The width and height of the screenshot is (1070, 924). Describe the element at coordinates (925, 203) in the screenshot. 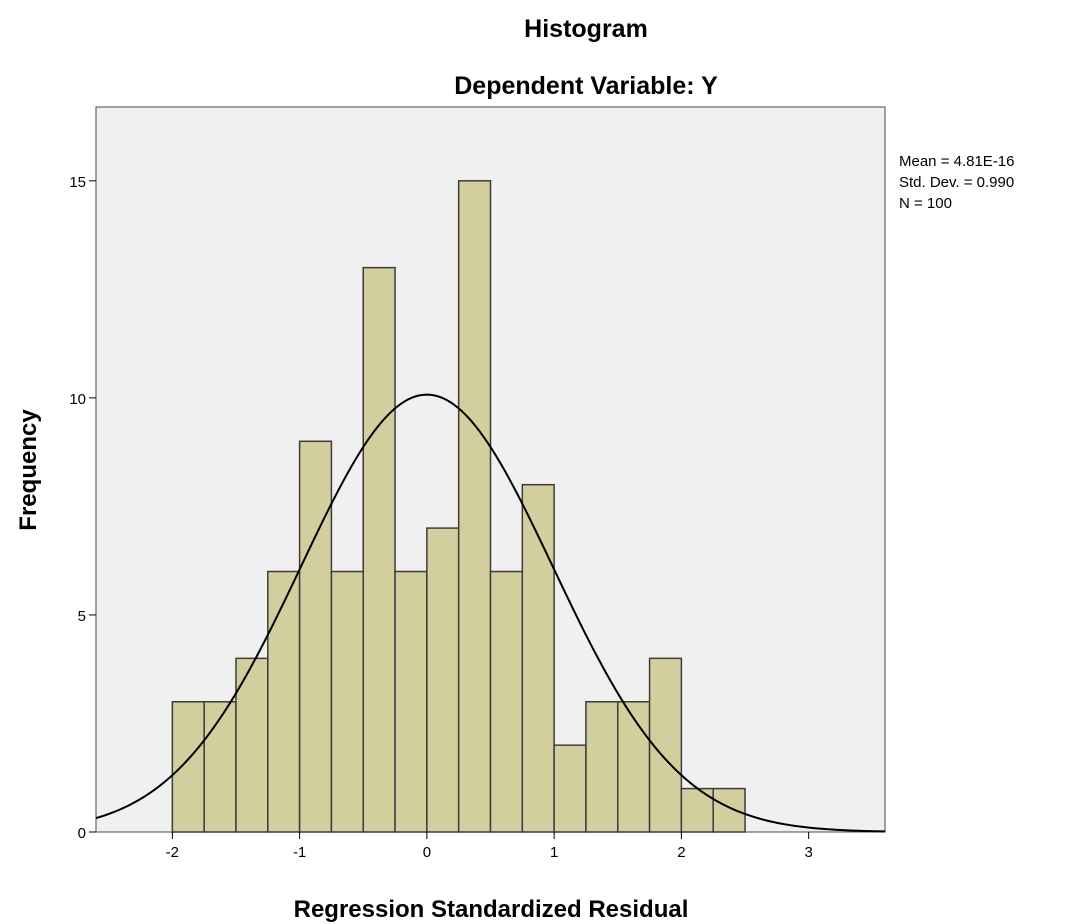

I see `stats-n: N = 100` at that location.